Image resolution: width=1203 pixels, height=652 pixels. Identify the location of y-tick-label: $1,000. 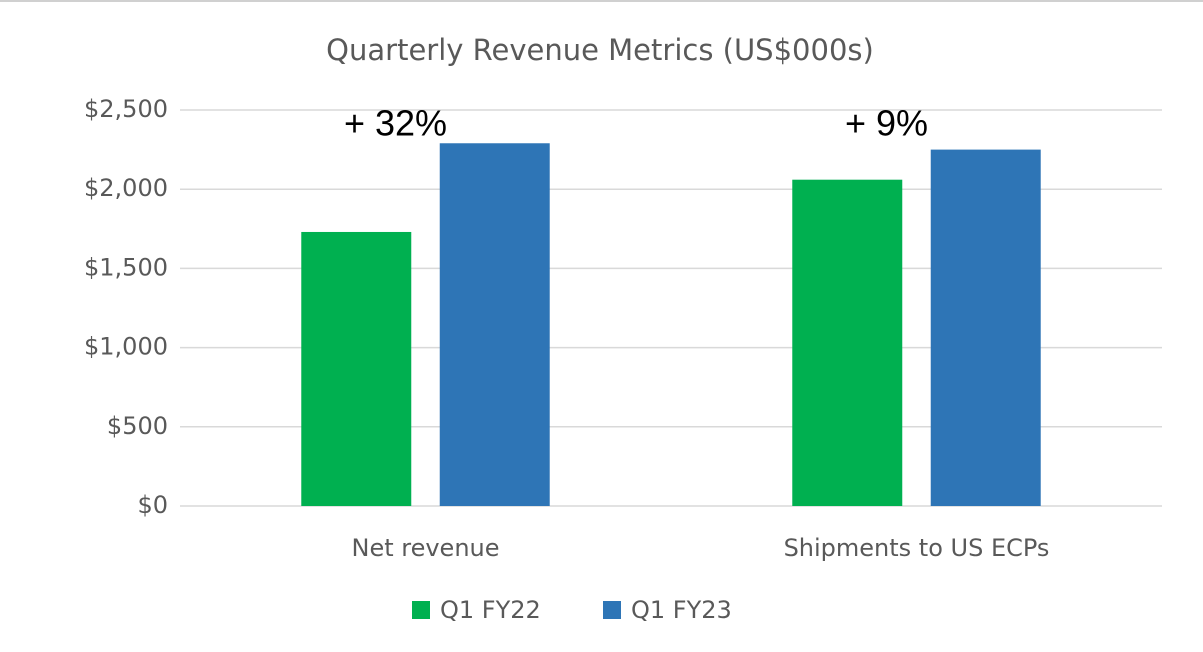
(126, 347).